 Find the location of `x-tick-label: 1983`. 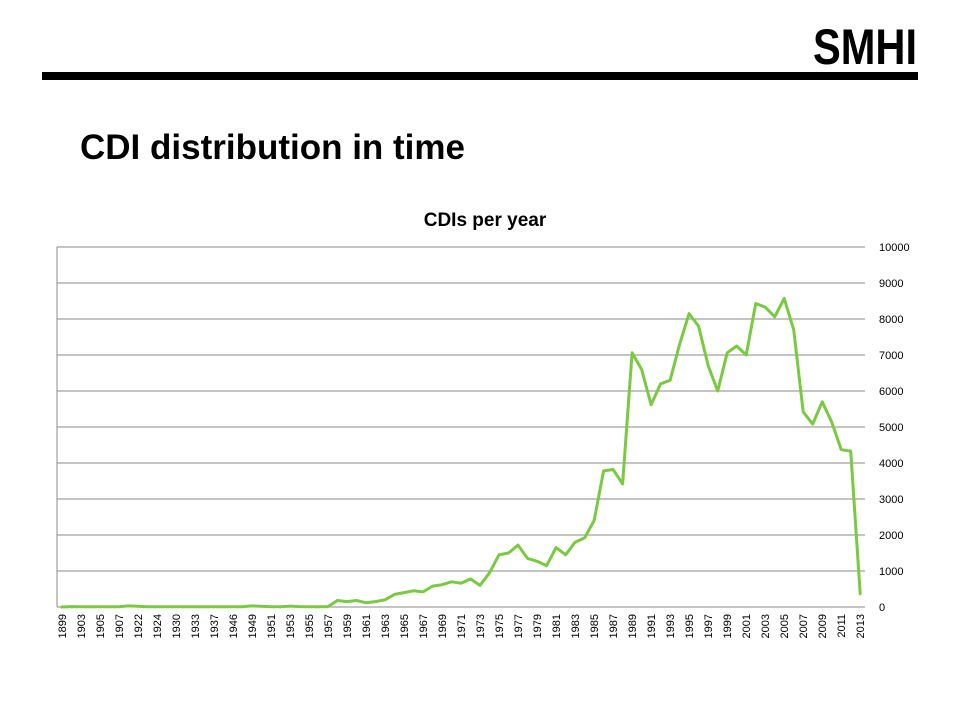

x-tick-label: 1983 is located at coordinates (576, 626).